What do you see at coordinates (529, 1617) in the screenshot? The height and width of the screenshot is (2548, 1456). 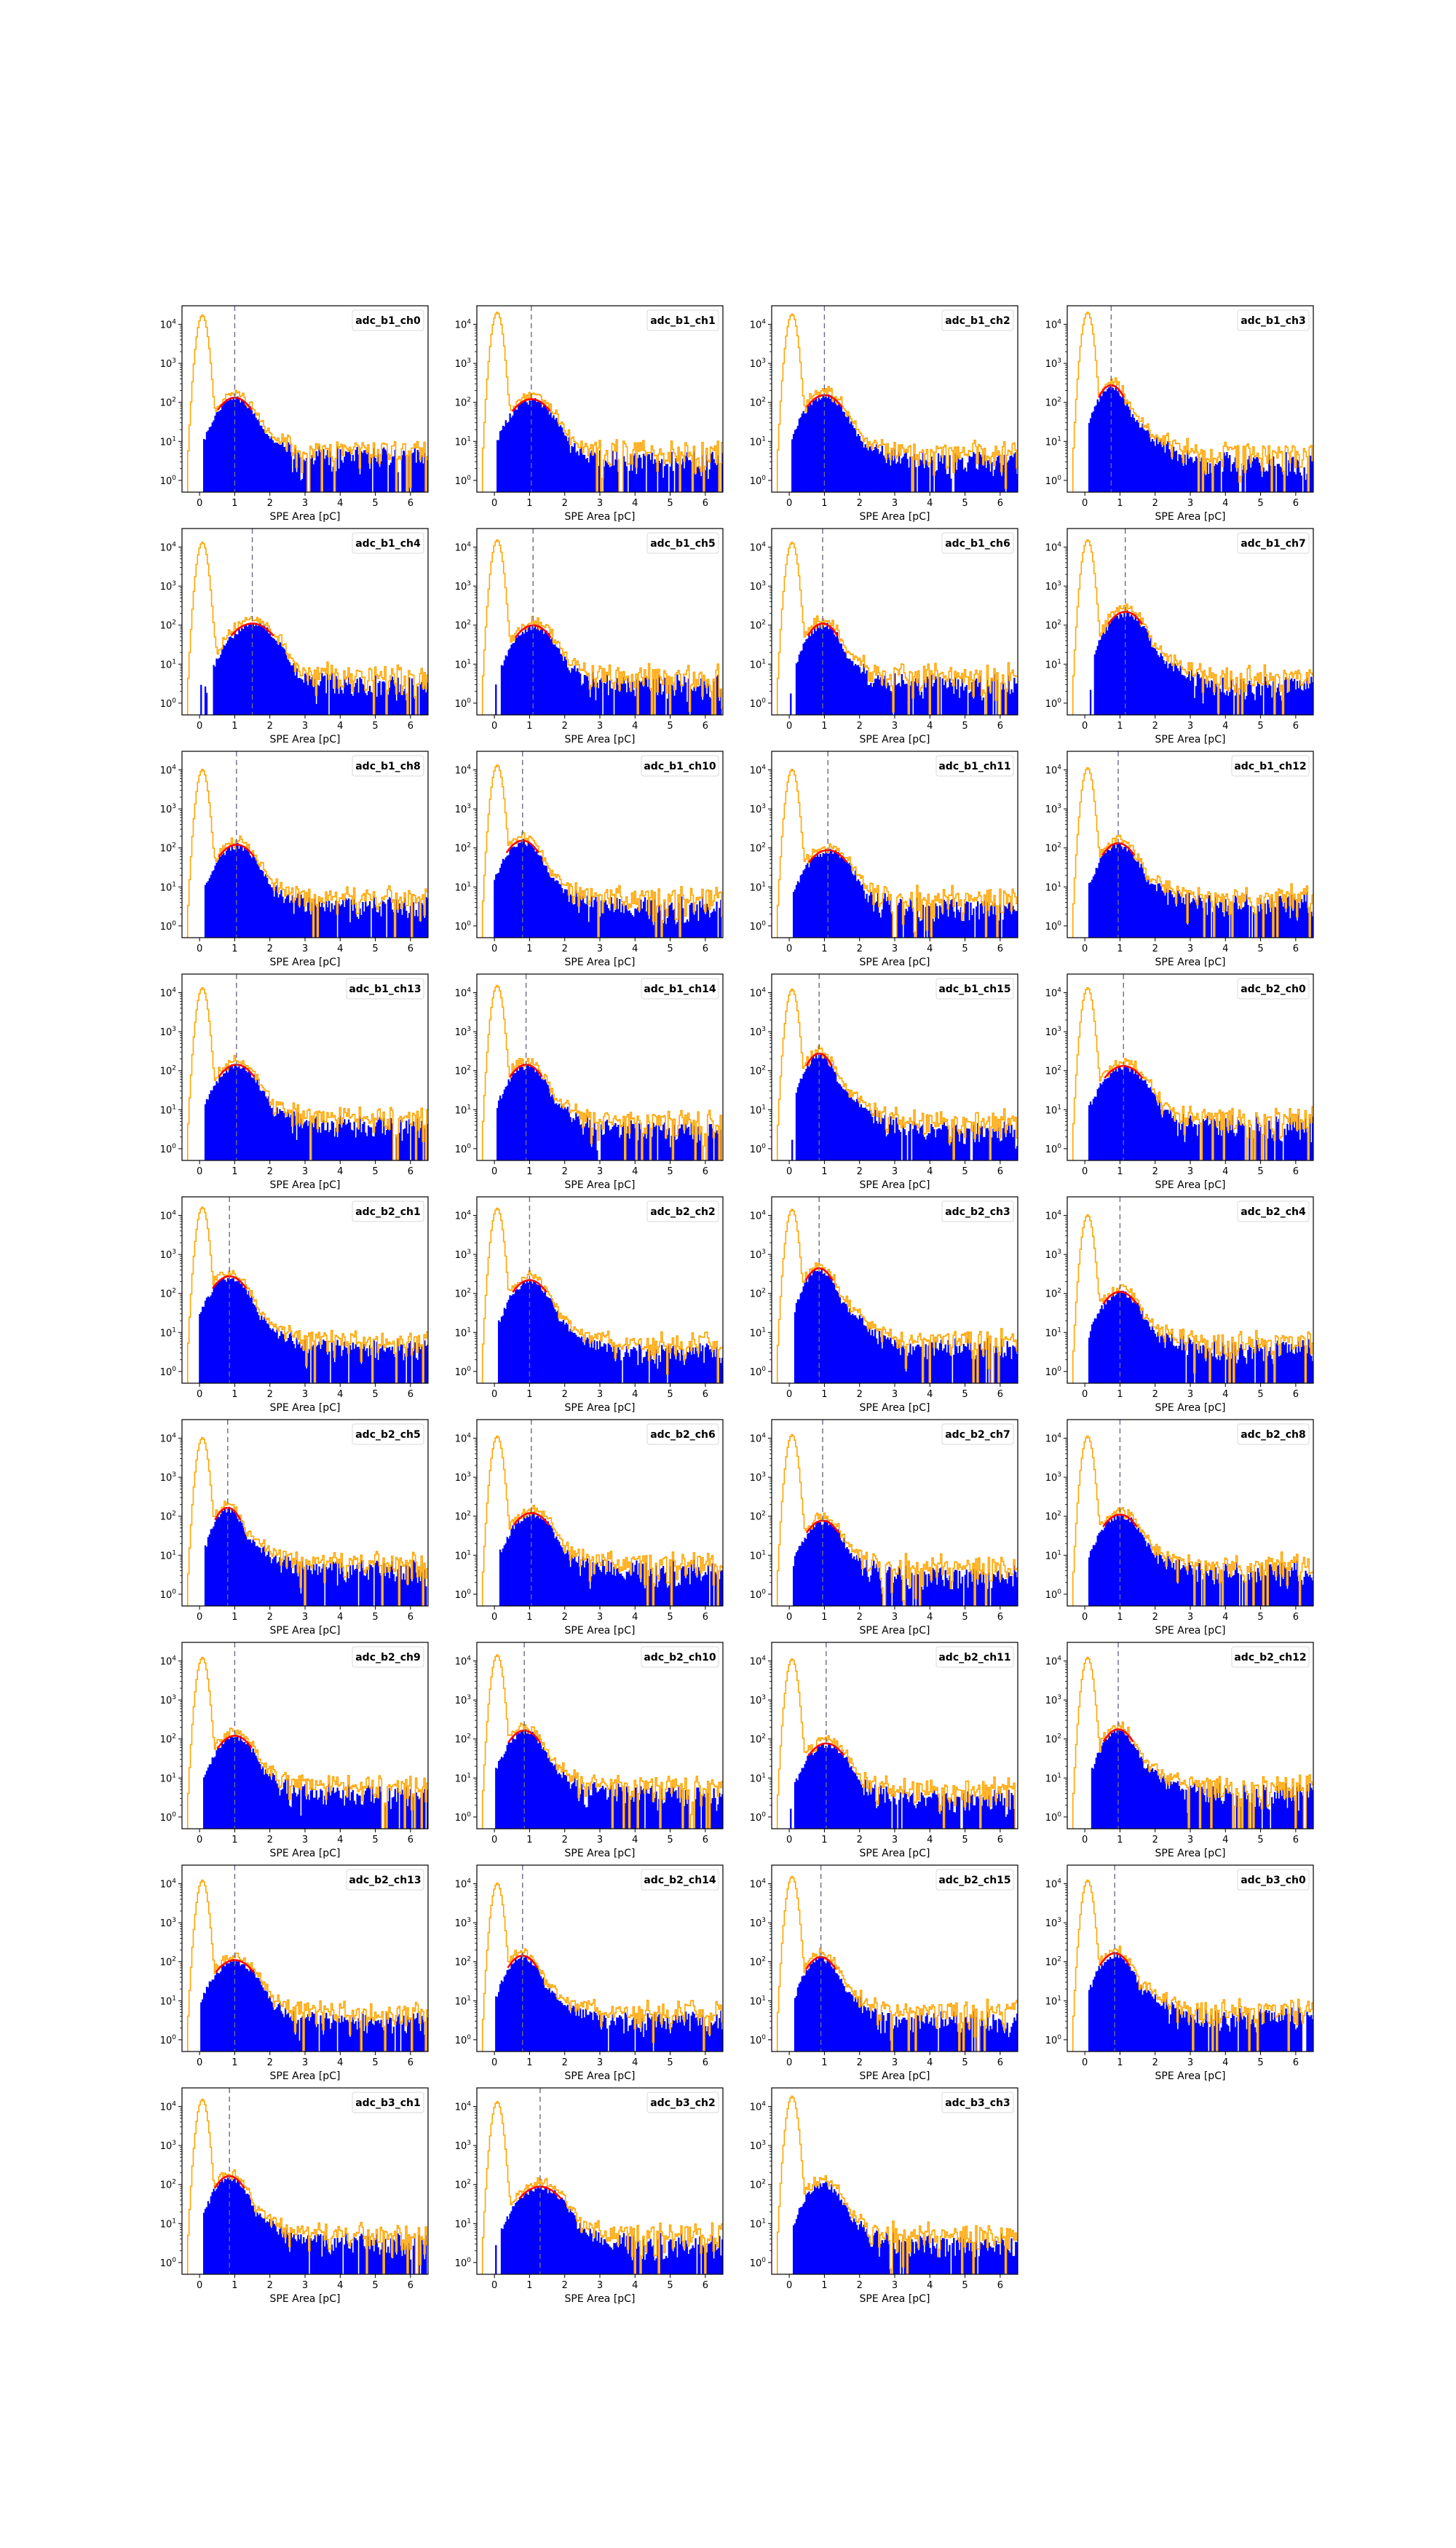 I see `x-tick-label: 1` at bounding box center [529, 1617].